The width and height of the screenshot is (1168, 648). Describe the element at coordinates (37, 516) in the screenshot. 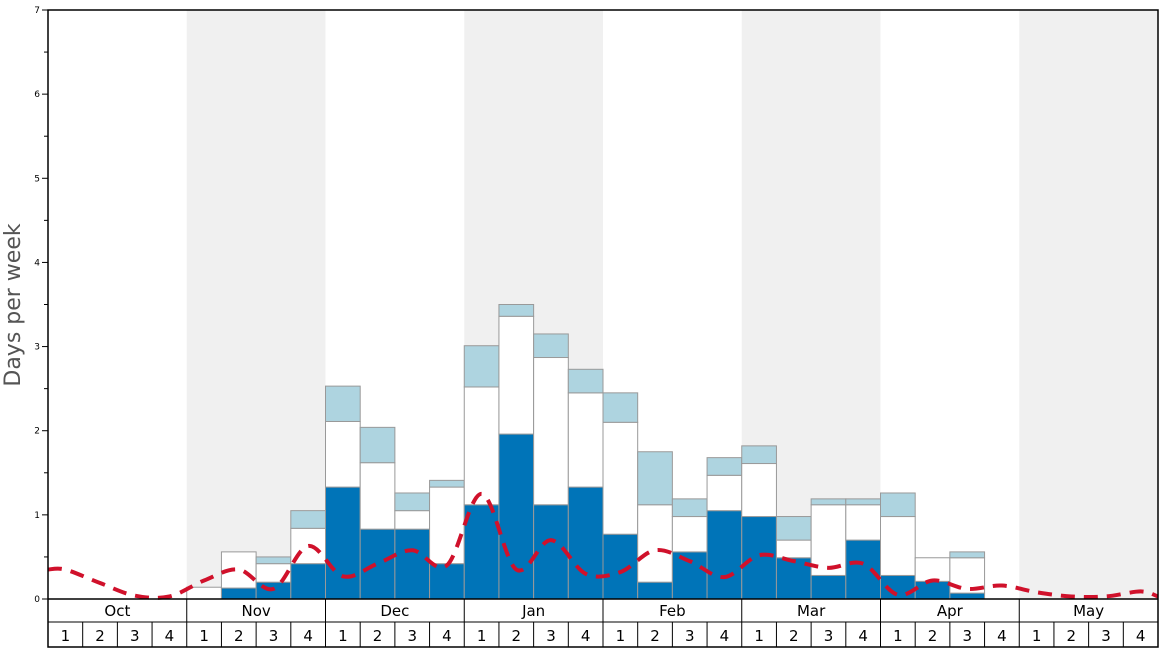

I see `y-tick-label-1: 1` at that location.